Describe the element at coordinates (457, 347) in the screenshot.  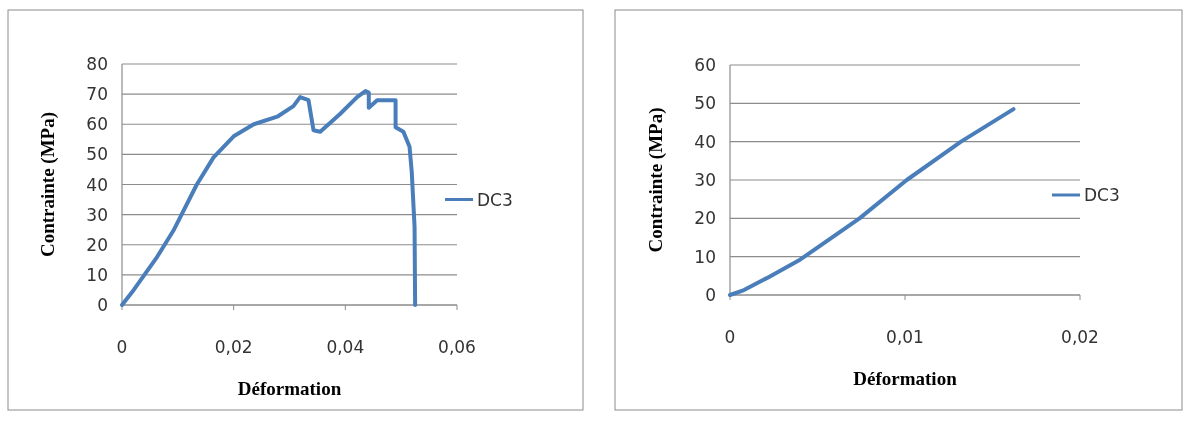
I see `x-tick-label: 0,06` at that location.